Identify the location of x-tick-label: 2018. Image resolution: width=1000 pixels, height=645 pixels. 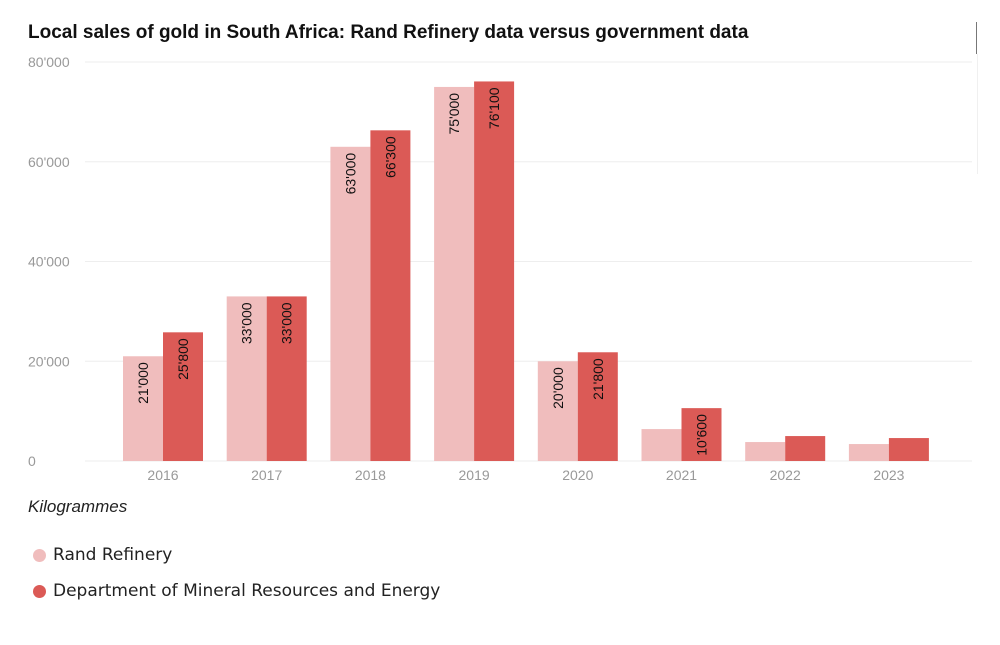
(370, 475).